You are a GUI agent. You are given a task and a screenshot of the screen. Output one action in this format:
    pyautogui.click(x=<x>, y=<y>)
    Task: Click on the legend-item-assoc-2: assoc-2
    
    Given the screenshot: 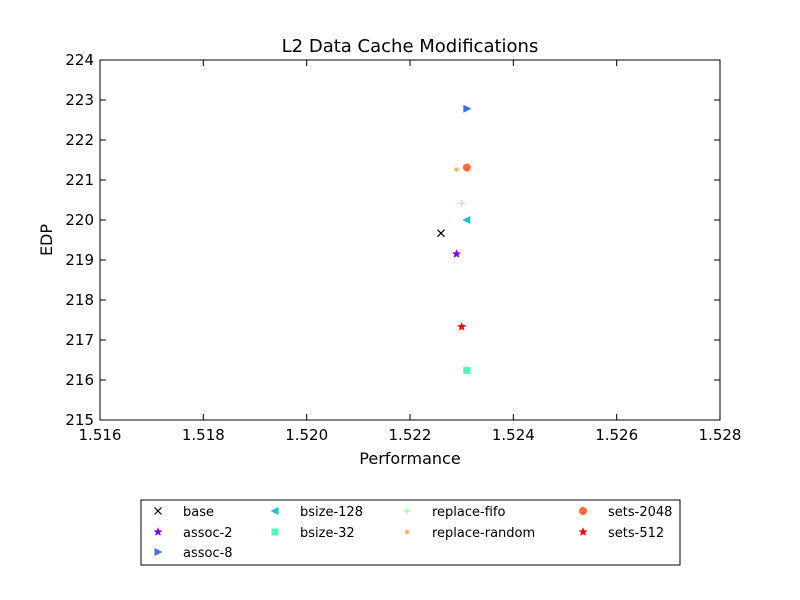 What is the action you would take?
    pyautogui.click(x=193, y=533)
    